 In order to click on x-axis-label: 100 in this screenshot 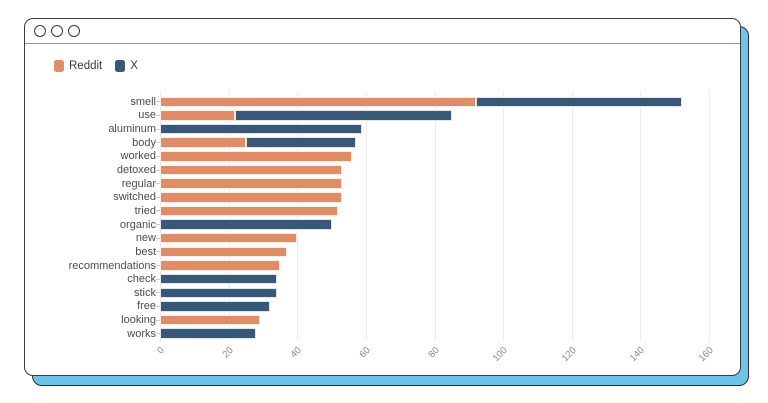, I will do `click(500, 354)`.